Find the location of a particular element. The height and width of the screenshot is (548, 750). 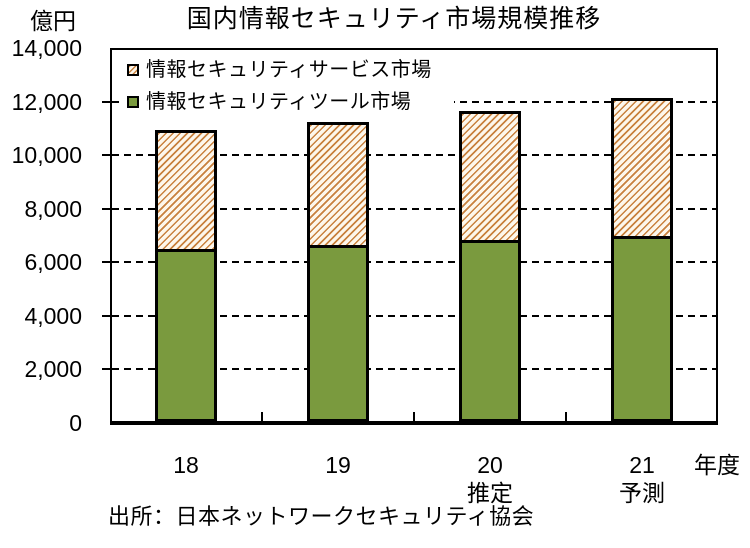

x-axis-label: 21 予測 is located at coordinates (642, 479).